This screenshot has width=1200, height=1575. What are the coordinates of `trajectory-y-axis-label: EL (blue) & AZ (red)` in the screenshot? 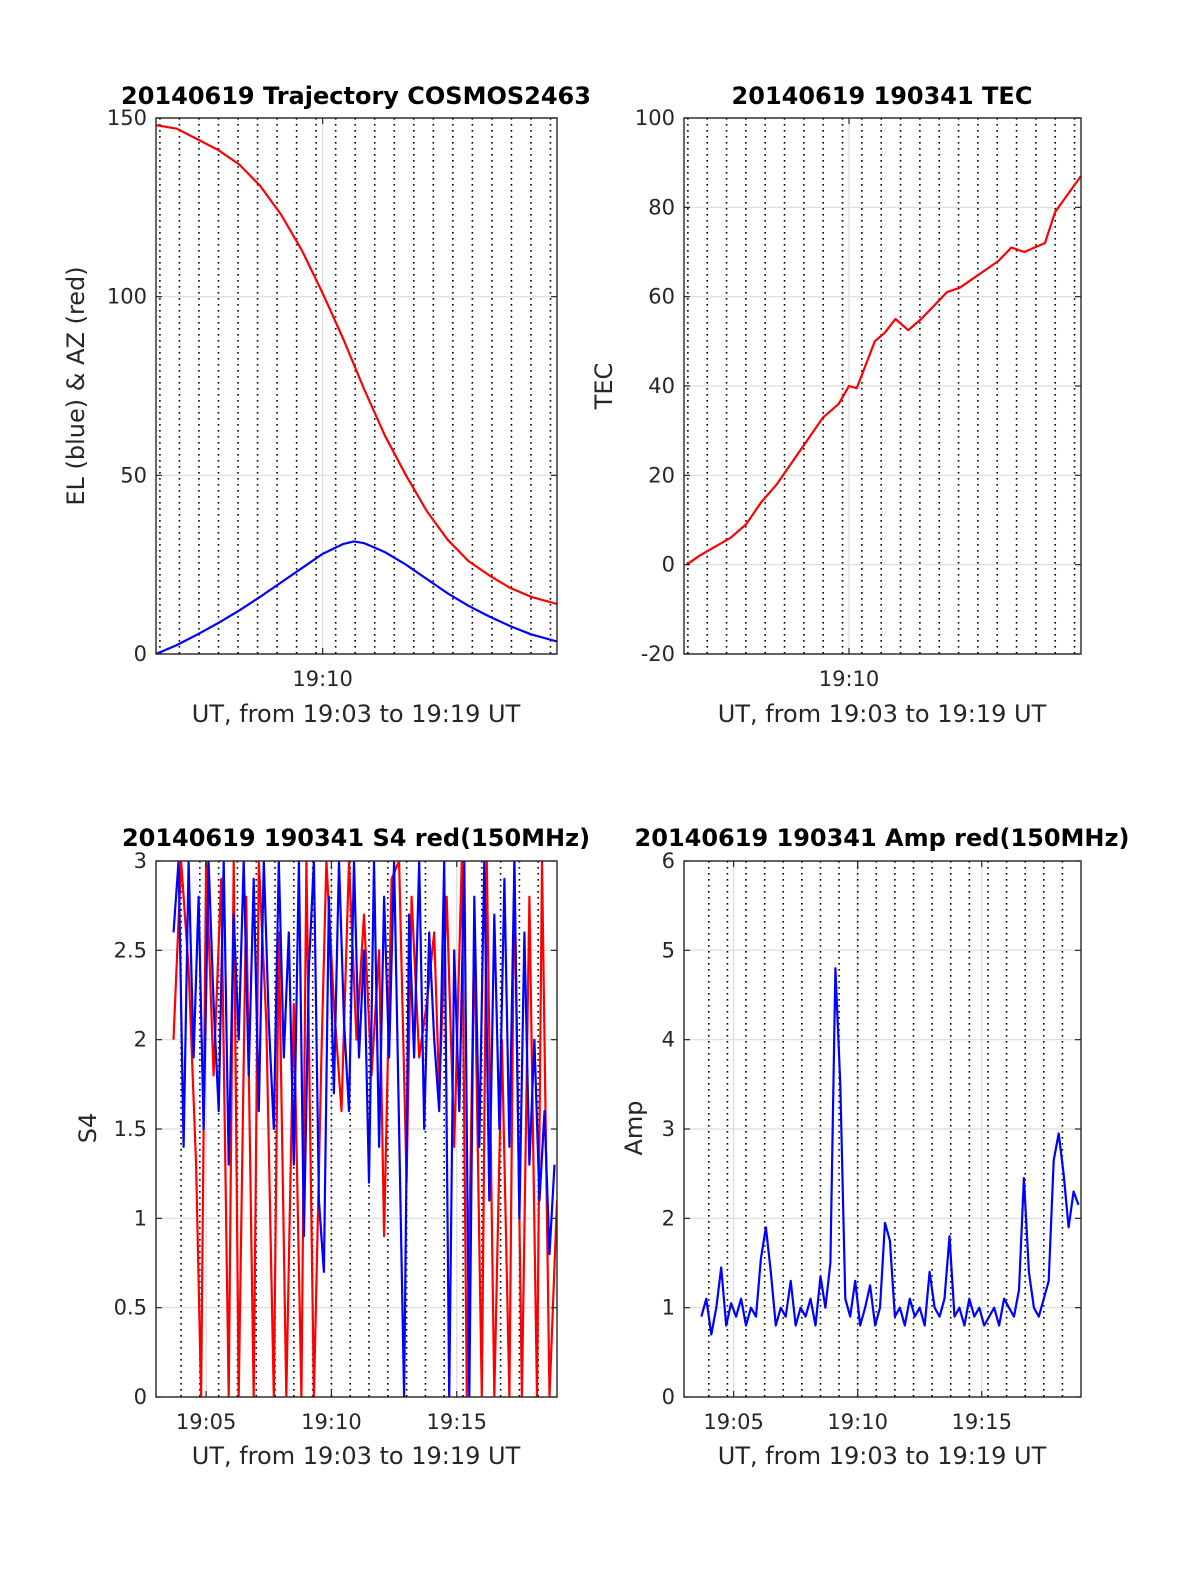 It's located at (76, 385).